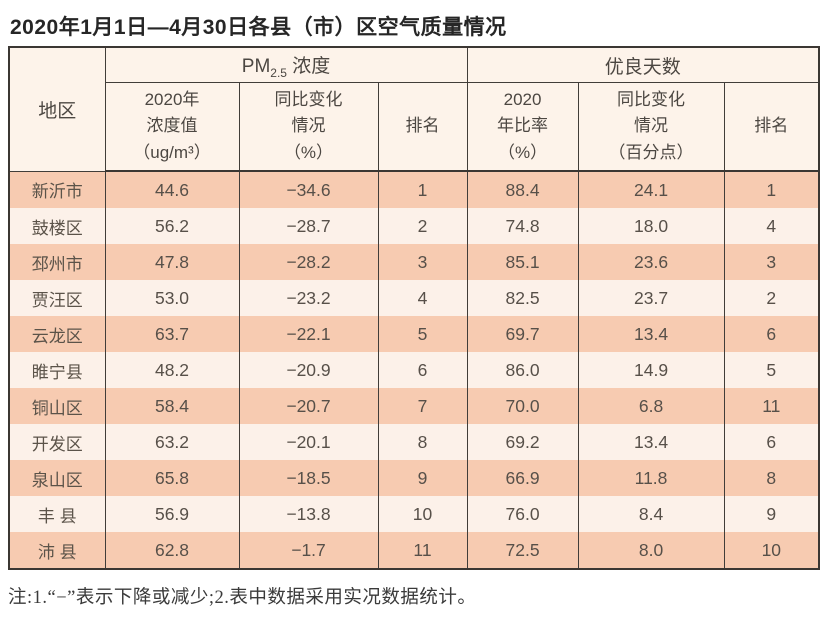  Describe the element at coordinates (522, 334) in the screenshot. I see `good-rate-cell: 69.7` at that location.